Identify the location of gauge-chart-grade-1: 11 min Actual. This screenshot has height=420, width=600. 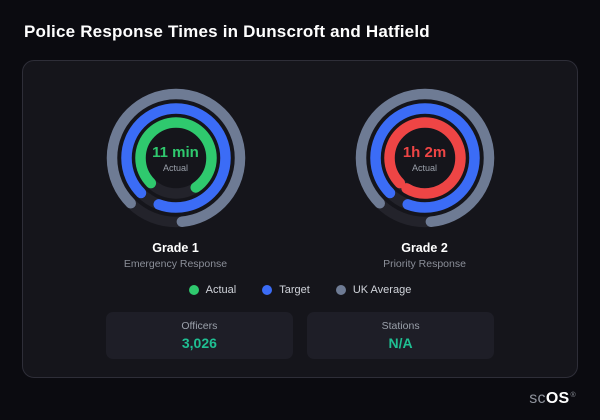
(176, 158).